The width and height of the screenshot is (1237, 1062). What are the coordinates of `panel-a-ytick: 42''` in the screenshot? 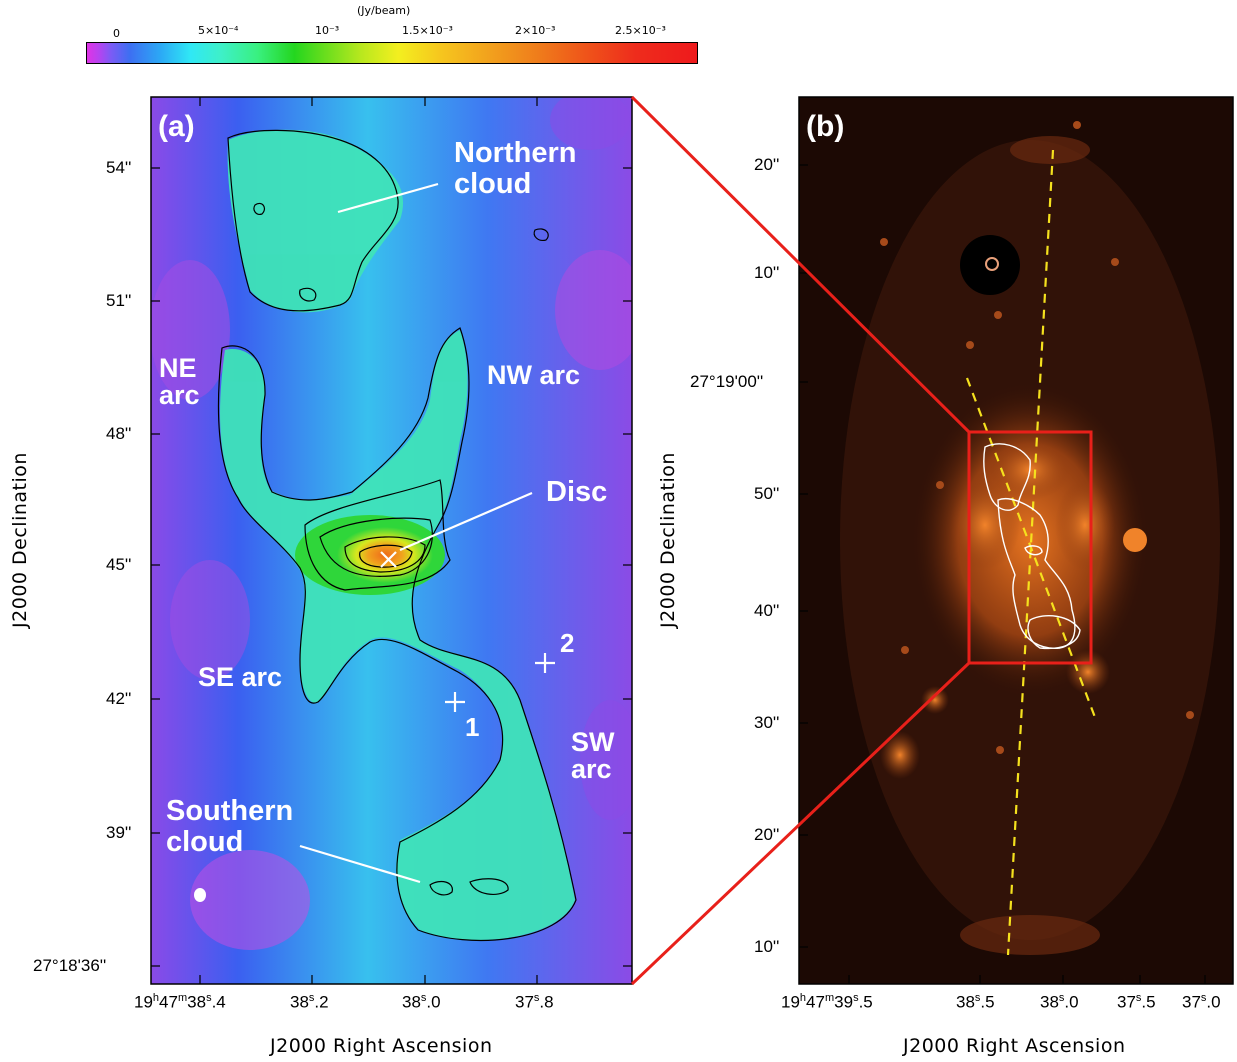 It's located at (119, 698).